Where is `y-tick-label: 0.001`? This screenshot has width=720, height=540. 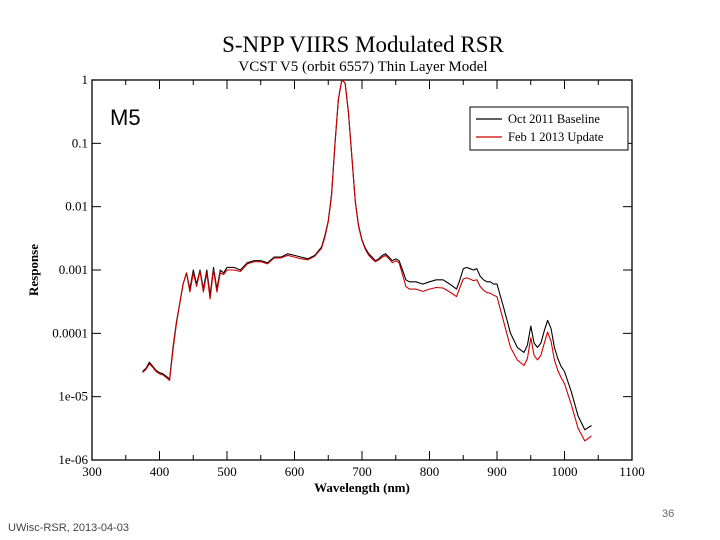 y-tick-label: 0.001 is located at coordinates (73, 269).